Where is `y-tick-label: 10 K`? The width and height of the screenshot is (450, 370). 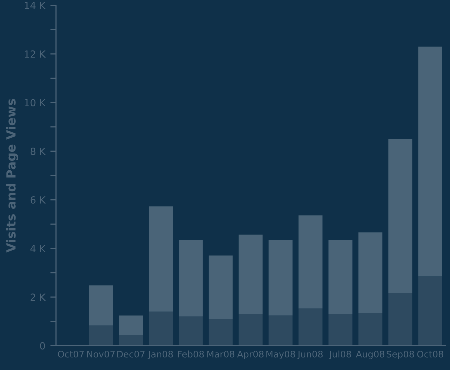 y-tick-label: 10 K is located at coordinates (35, 103).